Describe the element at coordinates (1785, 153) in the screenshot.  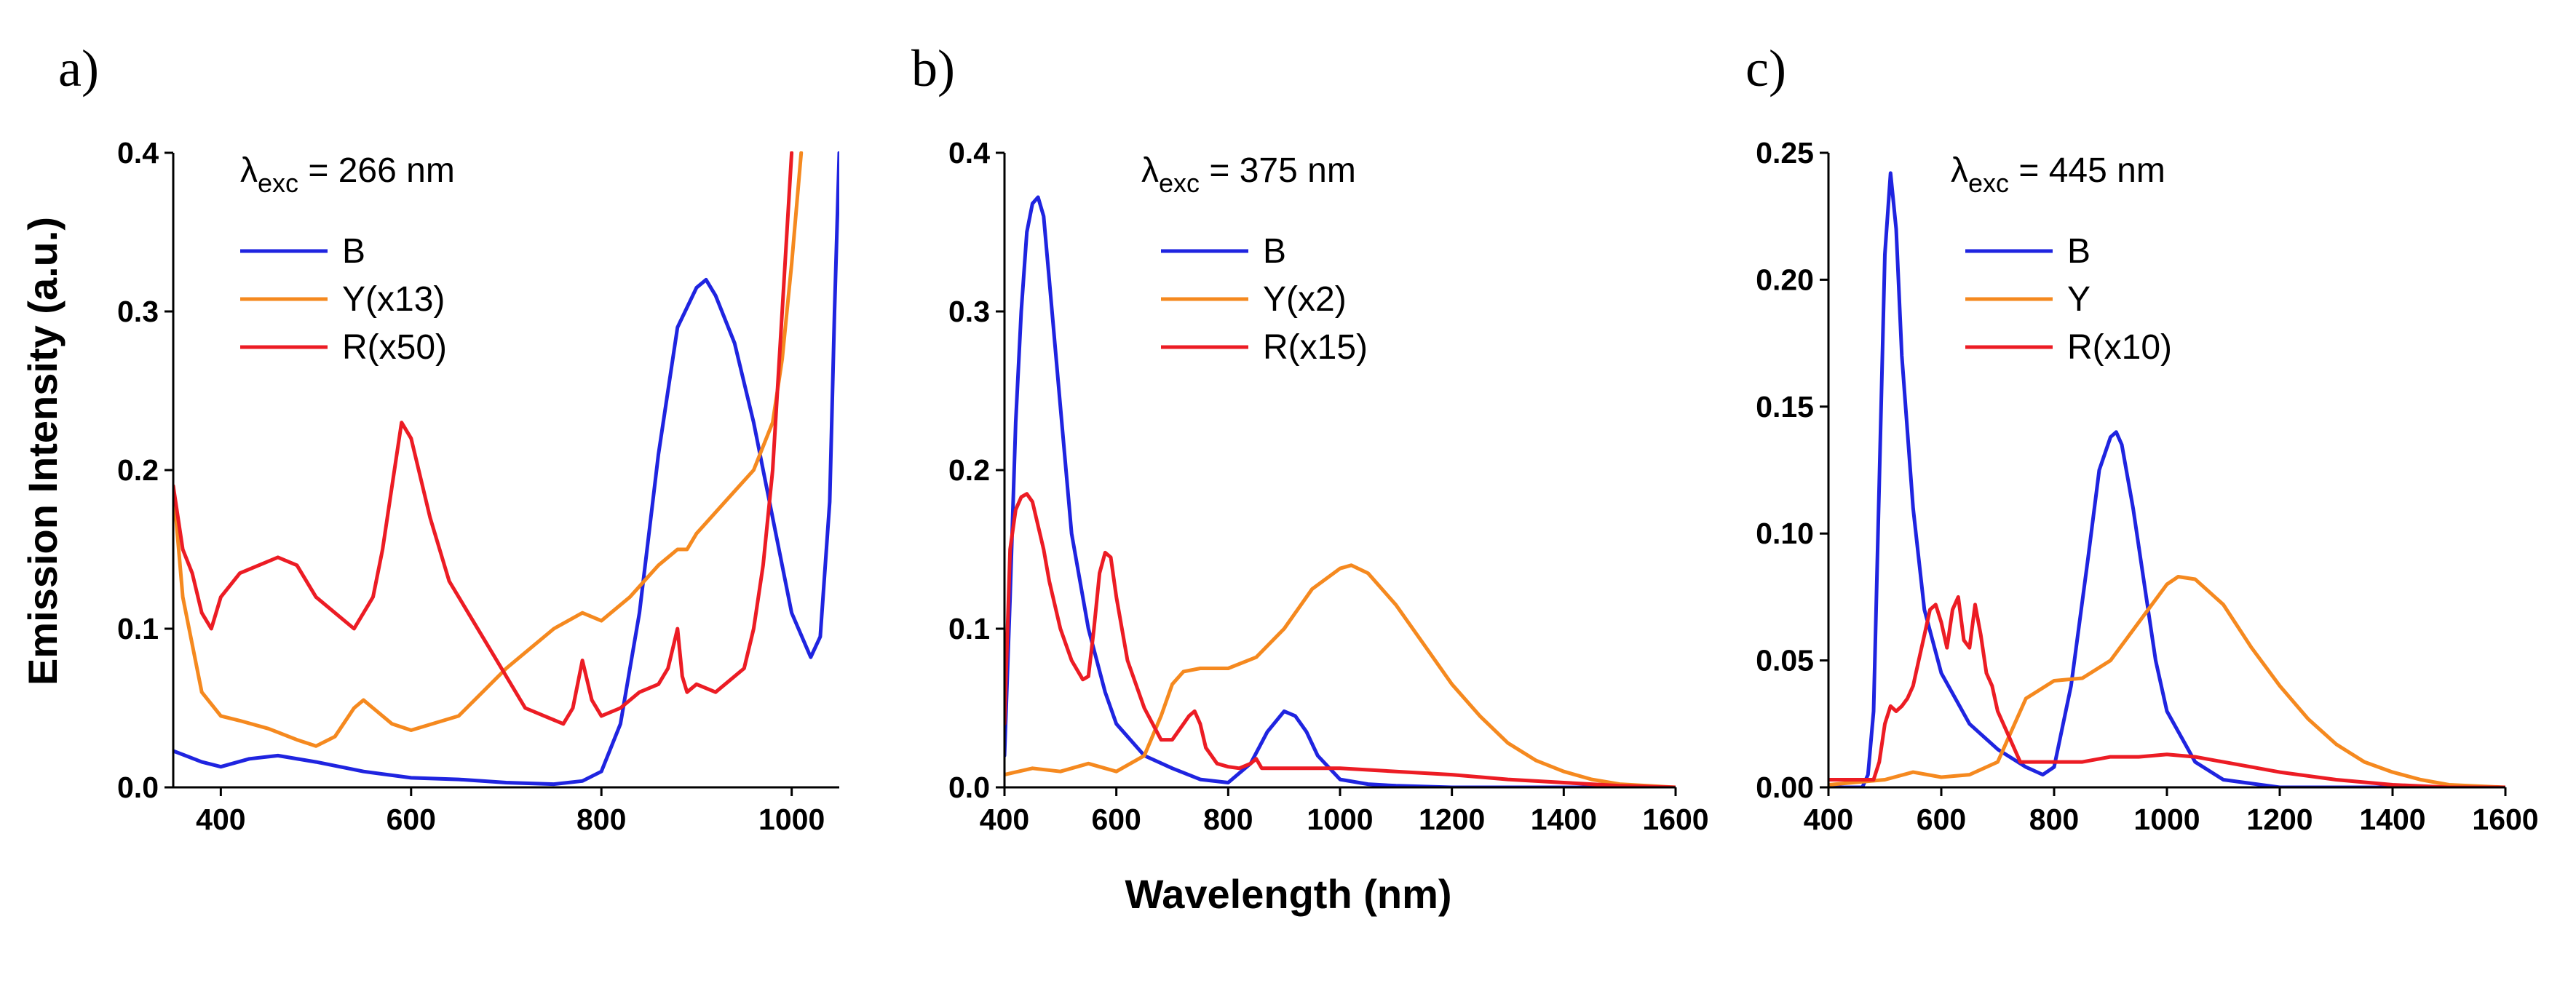
I see `y-tick-label: 0.25` at that location.